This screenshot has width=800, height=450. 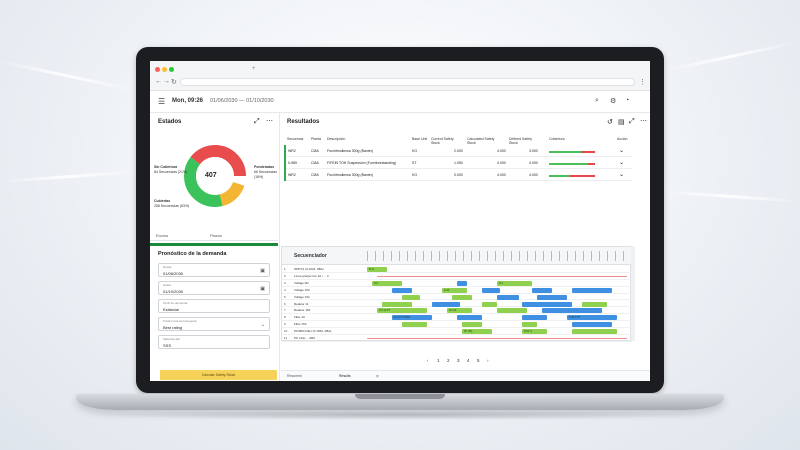 I want to click on tab-resumen: Resumen, so click(x=294, y=376).